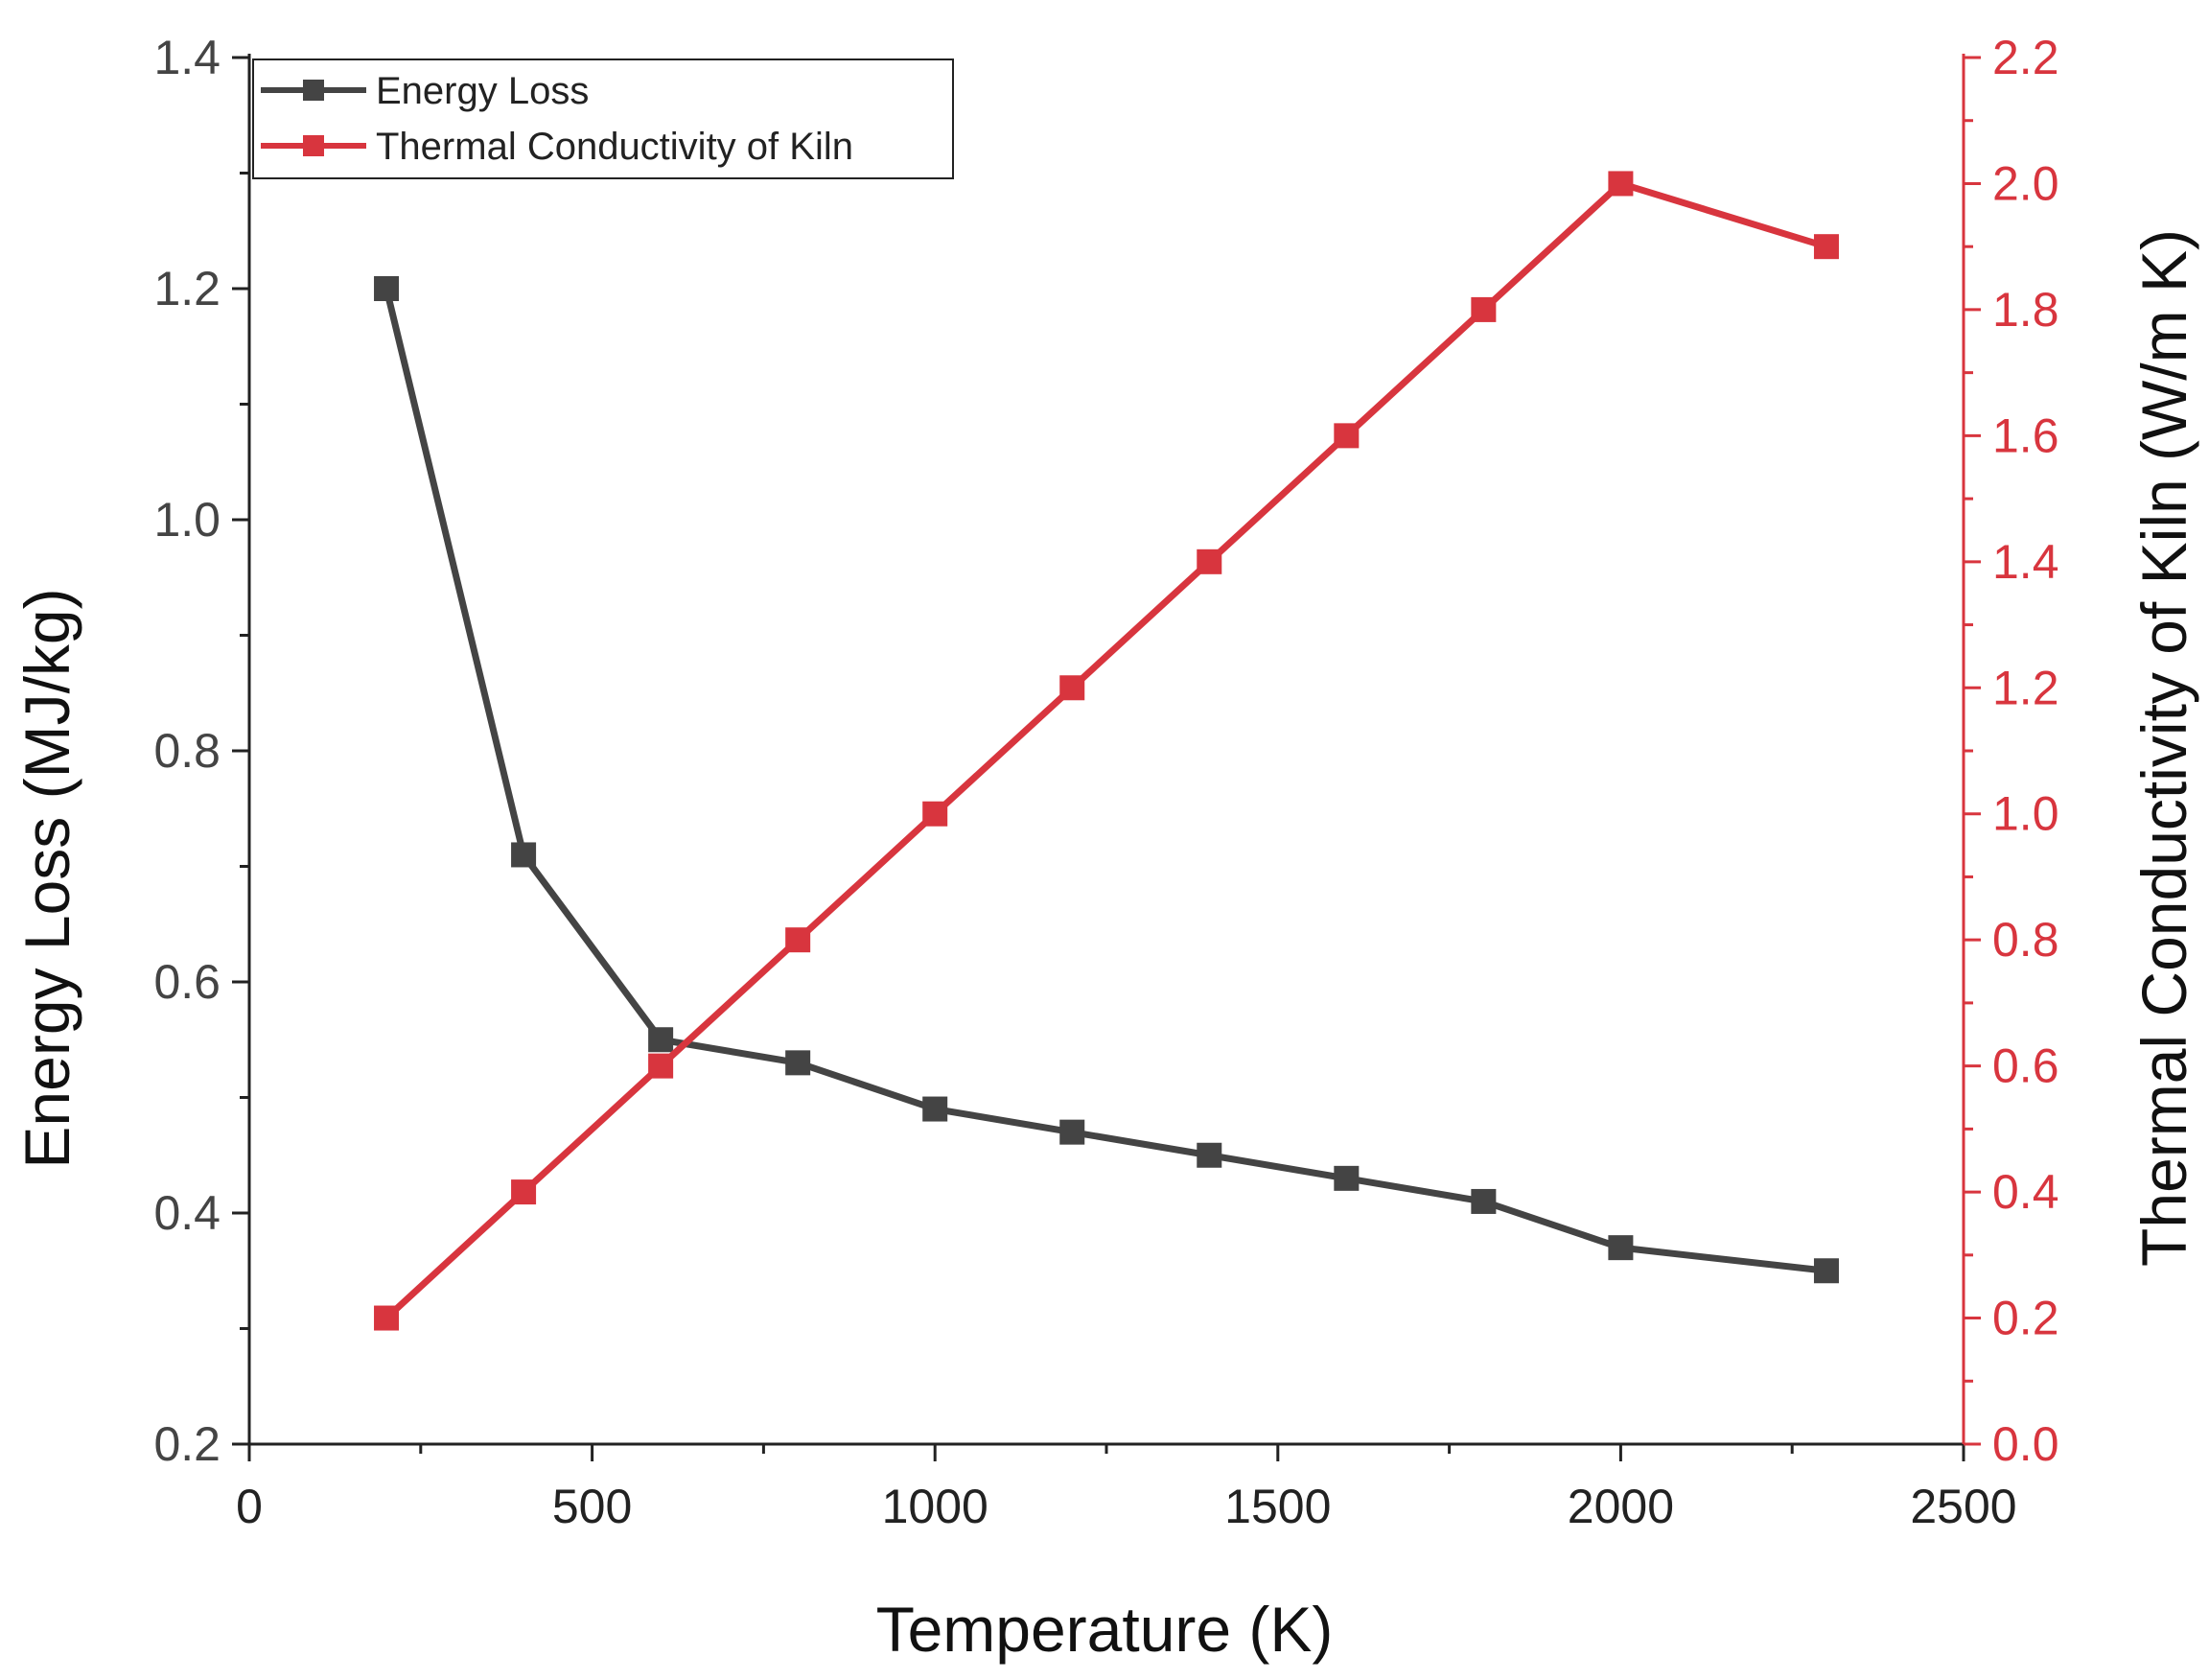 The width and height of the screenshot is (2209, 1680). What do you see at coordinates (2164, 748) in the screenshot?
I see `y-axis-right-title: Thermal Conductivity of Kiln (W/m K)` at bounding box center [2164, 748].